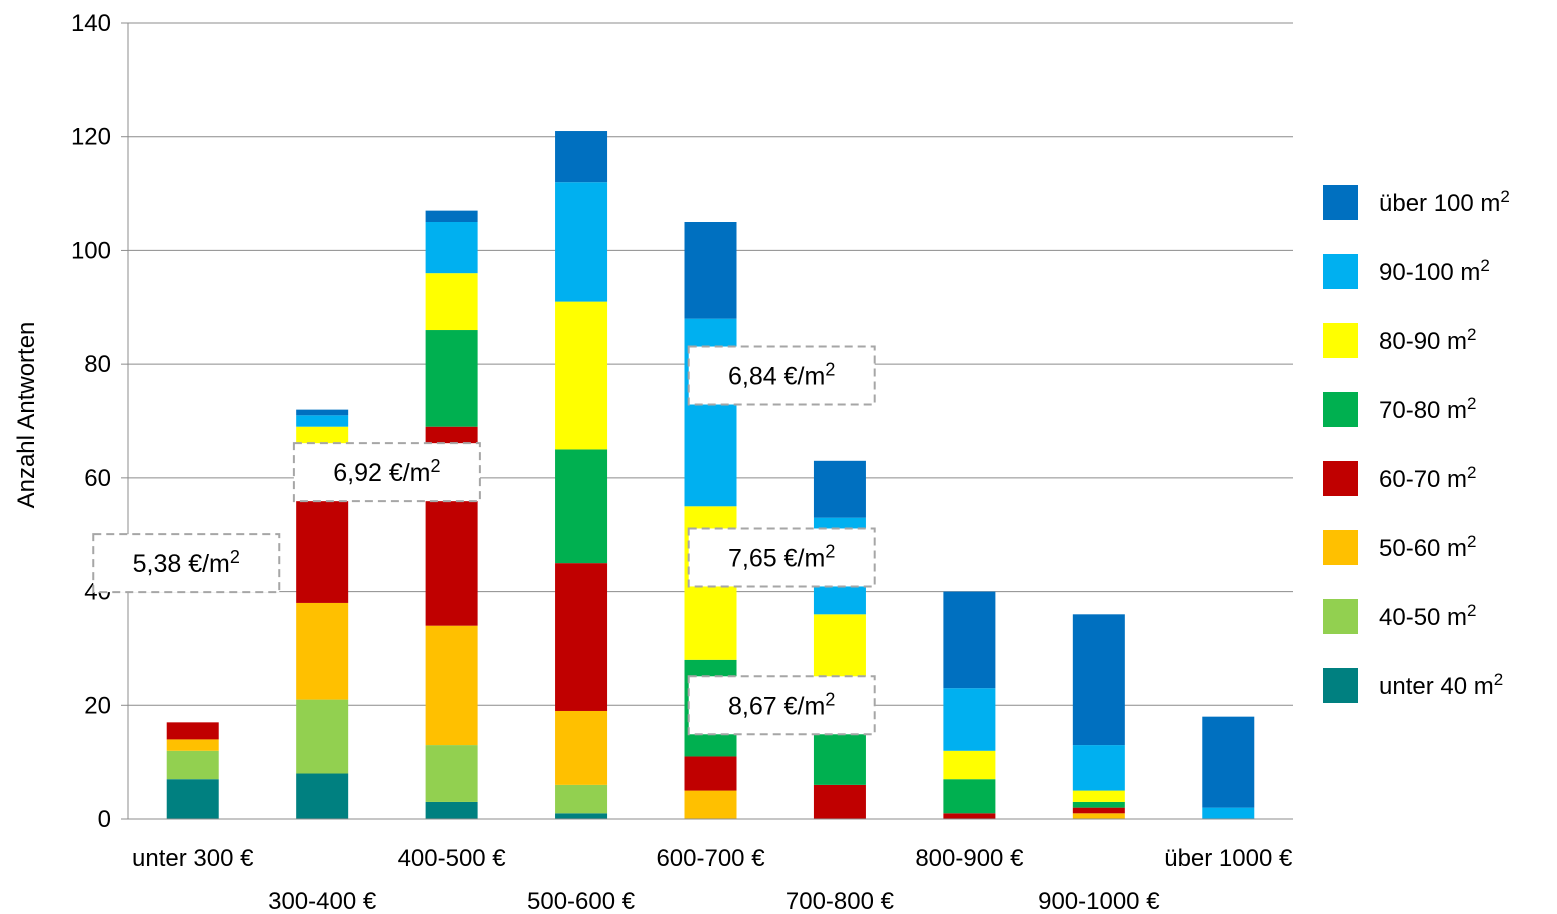  What do you see at coordinates (91, 421) in the screenshot?
I see `y-tick-labels: 020406080100120140` at bounding box center [91, 421].